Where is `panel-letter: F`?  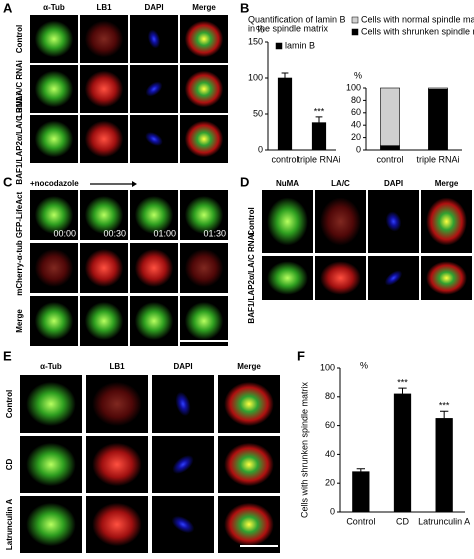
panel-letter: F is located at coordinates (301, 355).